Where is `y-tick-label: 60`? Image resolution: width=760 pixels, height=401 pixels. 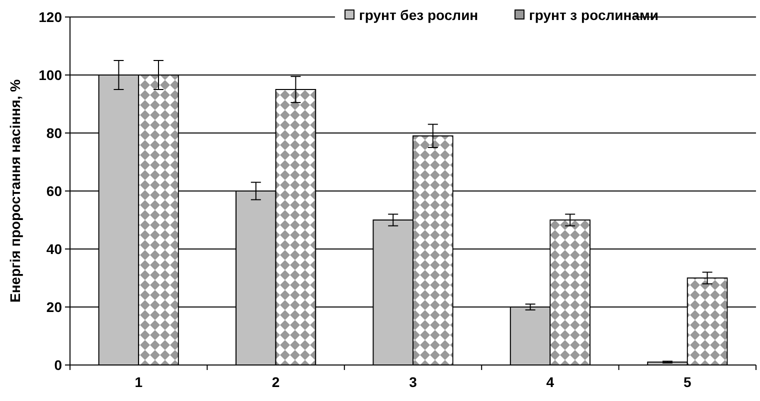 y-tick-label: 60 is located at coordinates (54, 190).